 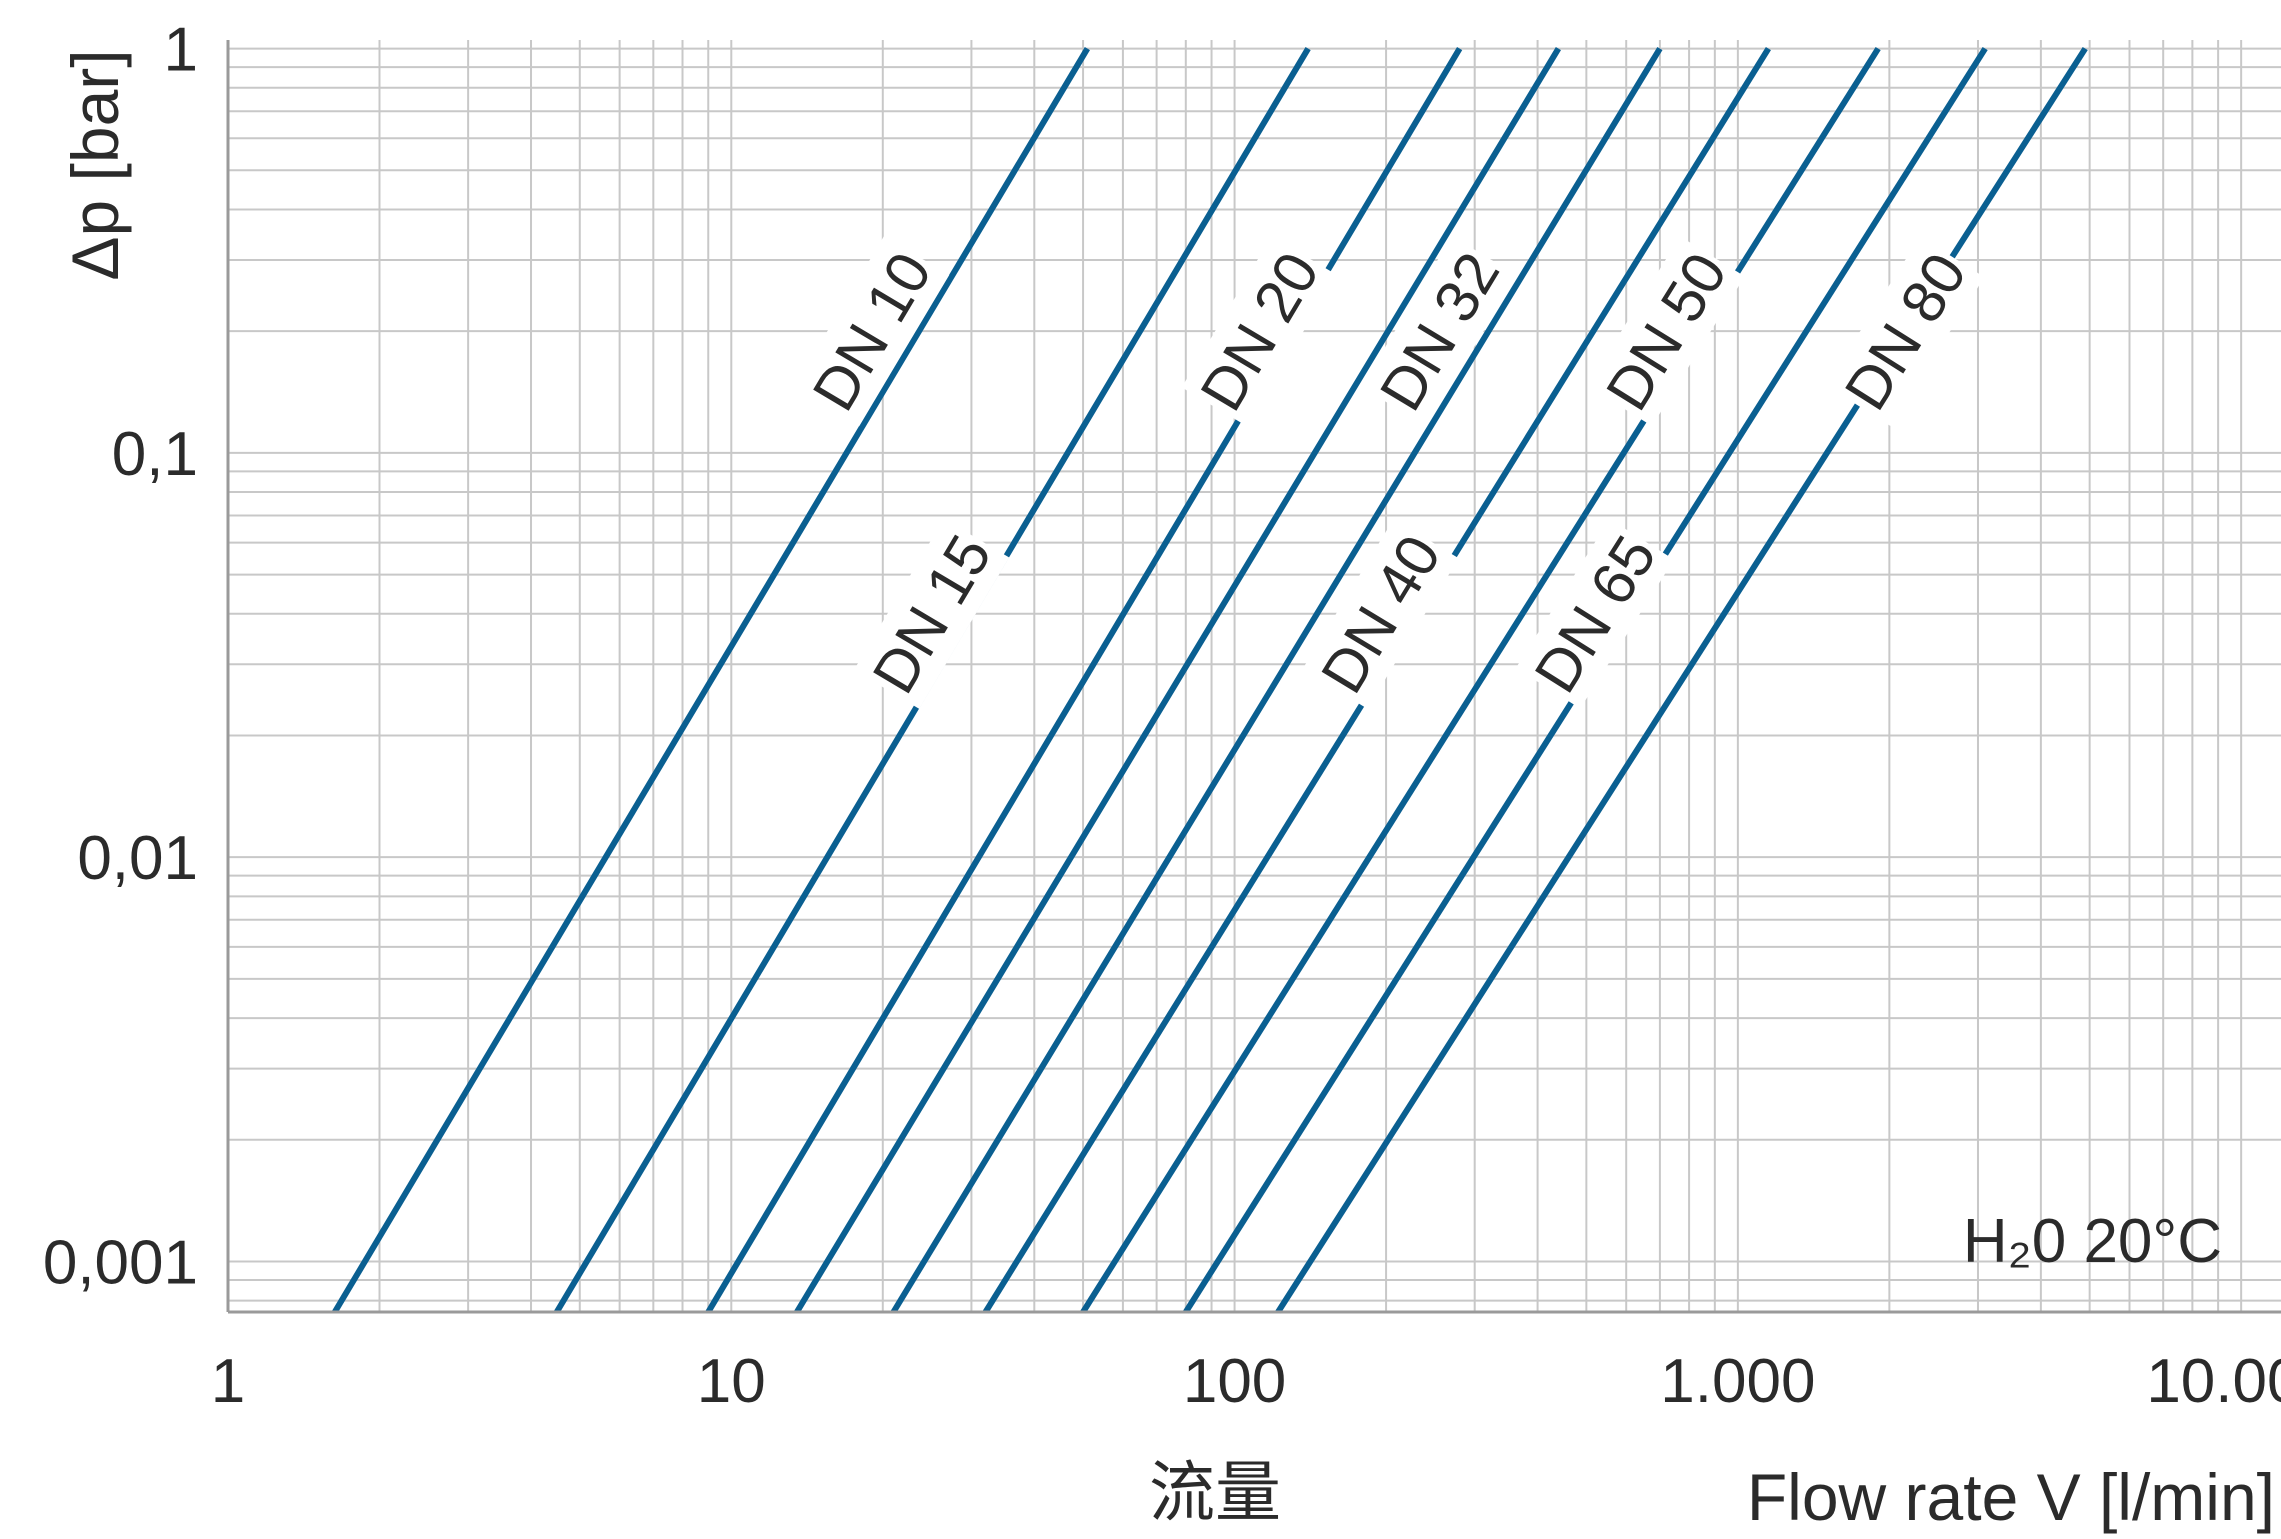 What do you see at coordinates (137, 858) in the screenshot?
I see `y-tick-label: 0,01` at bounding box center [137, 858].